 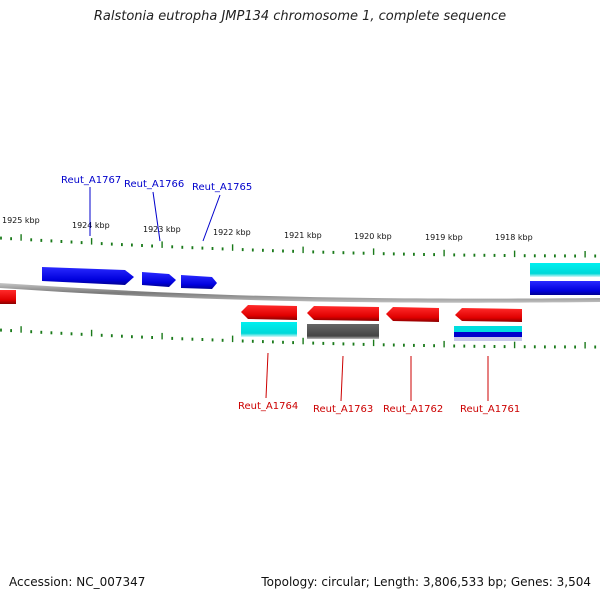 What do you see at coordinates (565, 288) in the screenshot?
I see `gene-right-forward` at bounding box center [565, 288].